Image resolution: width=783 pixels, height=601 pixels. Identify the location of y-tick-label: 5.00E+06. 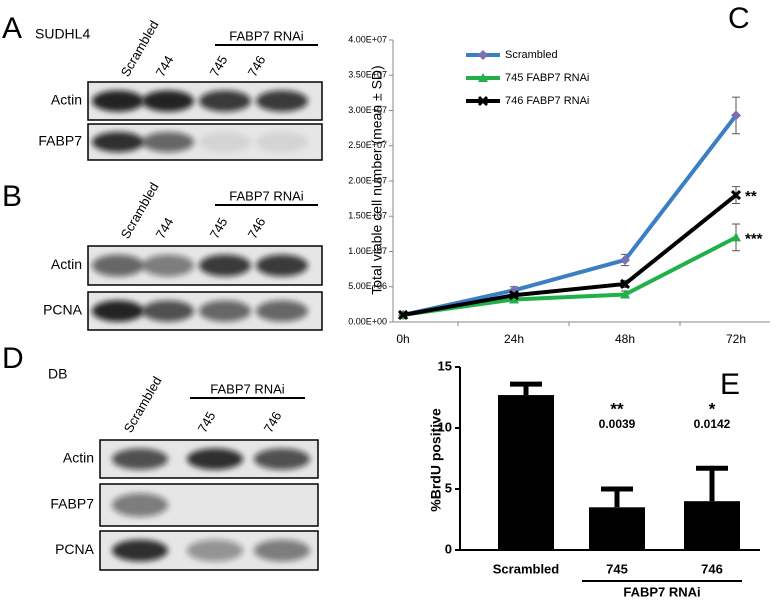
(367, 286).